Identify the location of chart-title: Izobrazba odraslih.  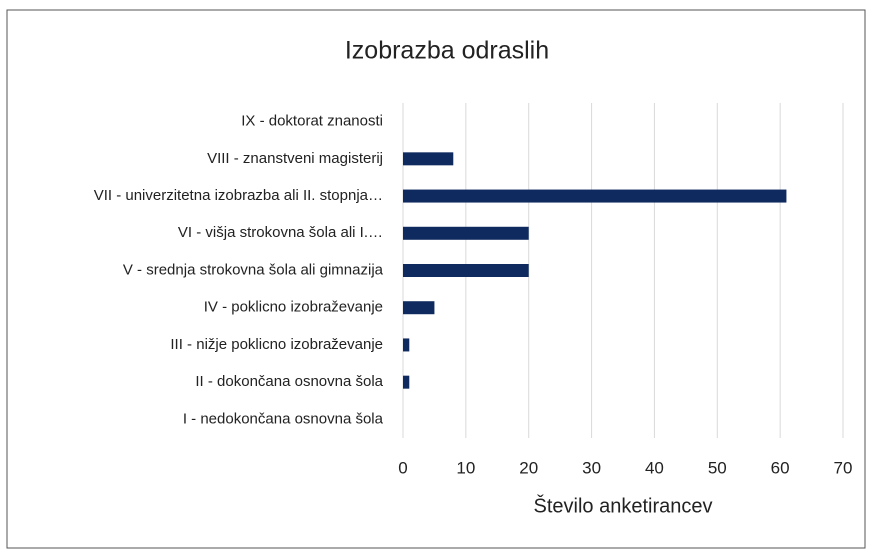
(447, 51).